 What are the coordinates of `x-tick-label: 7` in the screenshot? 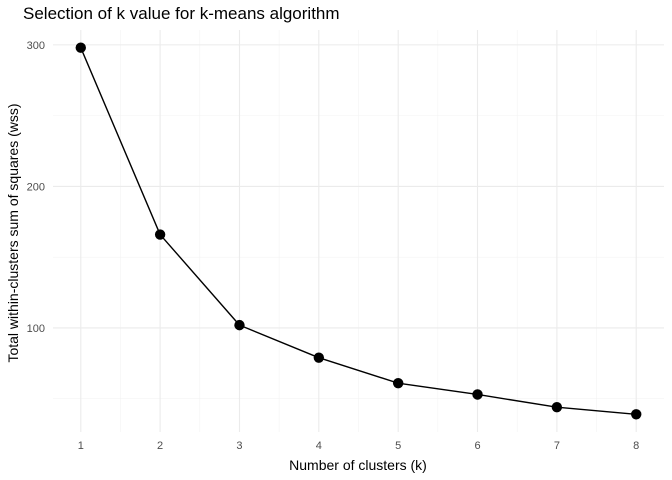 It's located at (557, 446).